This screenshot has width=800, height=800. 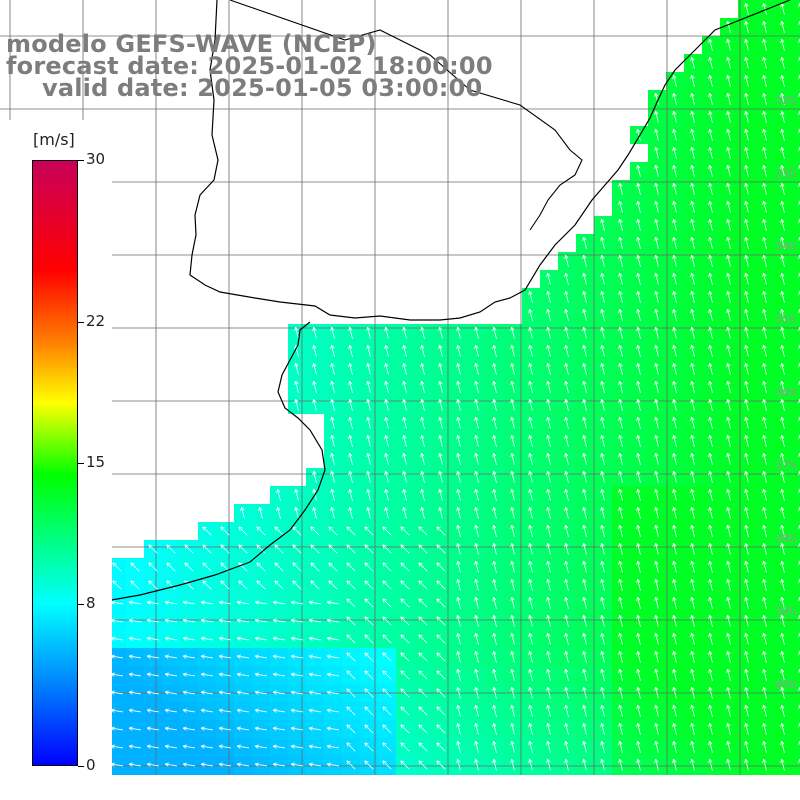 I want to click on colorbar-gradient, so click(x=55, y=463).